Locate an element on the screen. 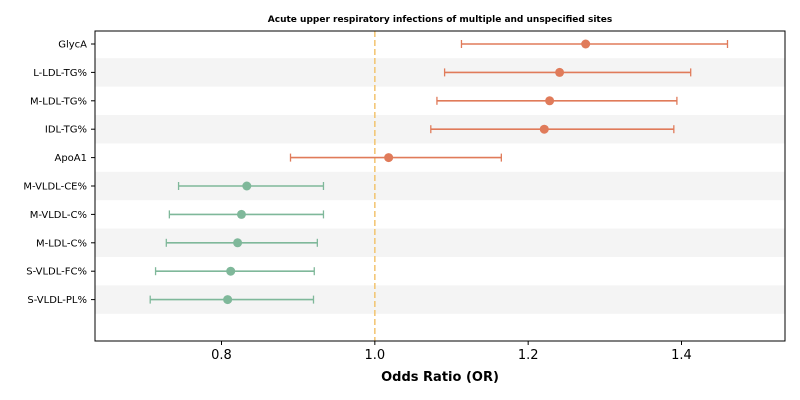 Image resolution: width=800 pixels, height=400 pixels. y-tick-label: S-VLDL-PL% is located at coordinates (57, 300).